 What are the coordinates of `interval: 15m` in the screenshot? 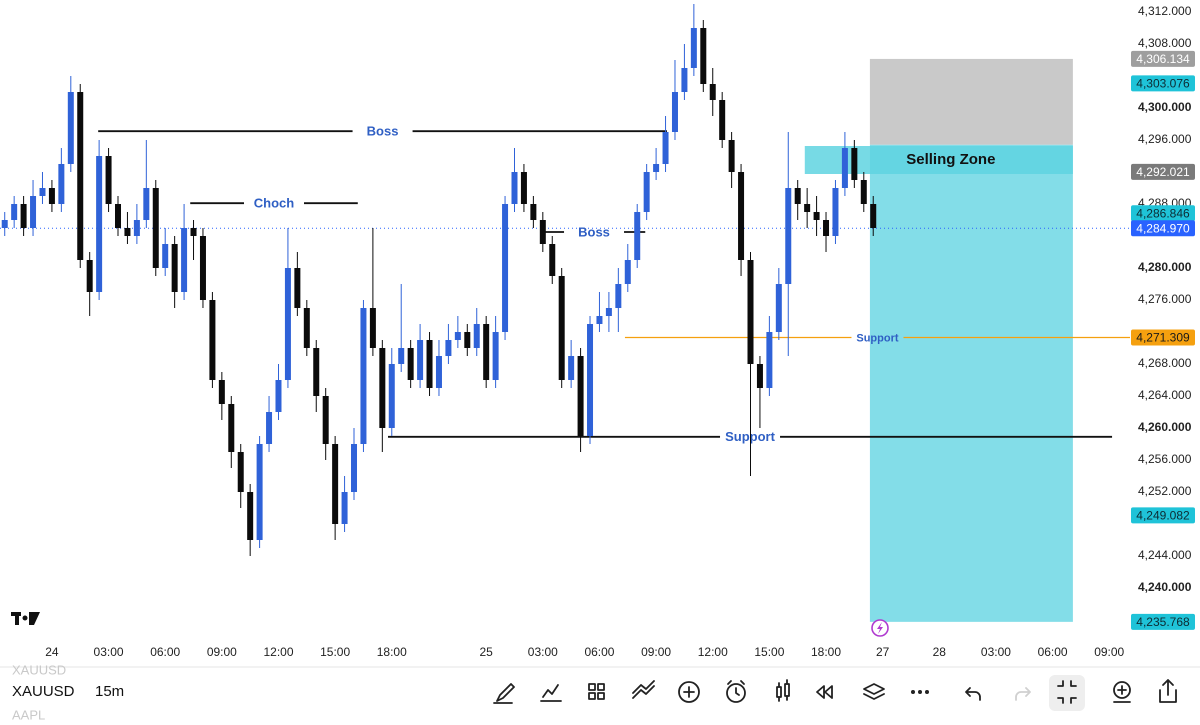 It's located at (109, 691).